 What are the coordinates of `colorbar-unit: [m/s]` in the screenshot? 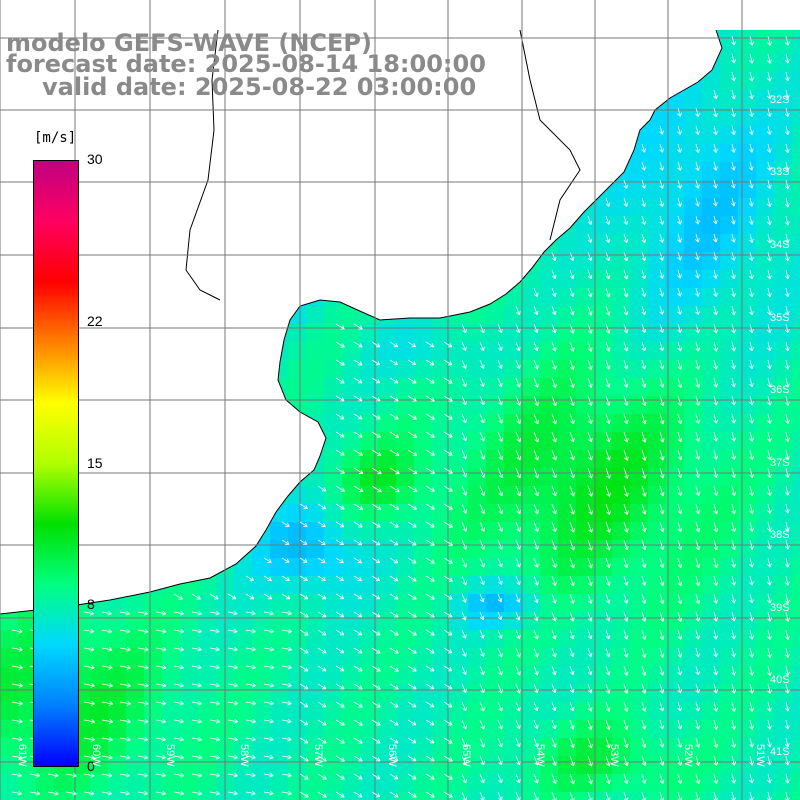 It's located at (55, 138).